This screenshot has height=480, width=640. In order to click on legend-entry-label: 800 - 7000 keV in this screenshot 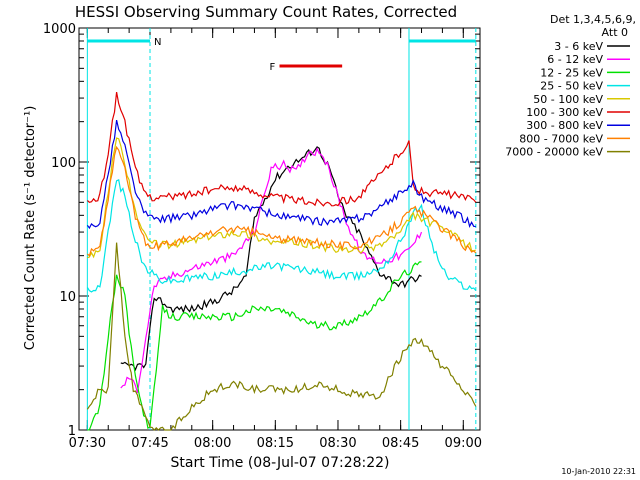, I will do `click(561, 138)`.